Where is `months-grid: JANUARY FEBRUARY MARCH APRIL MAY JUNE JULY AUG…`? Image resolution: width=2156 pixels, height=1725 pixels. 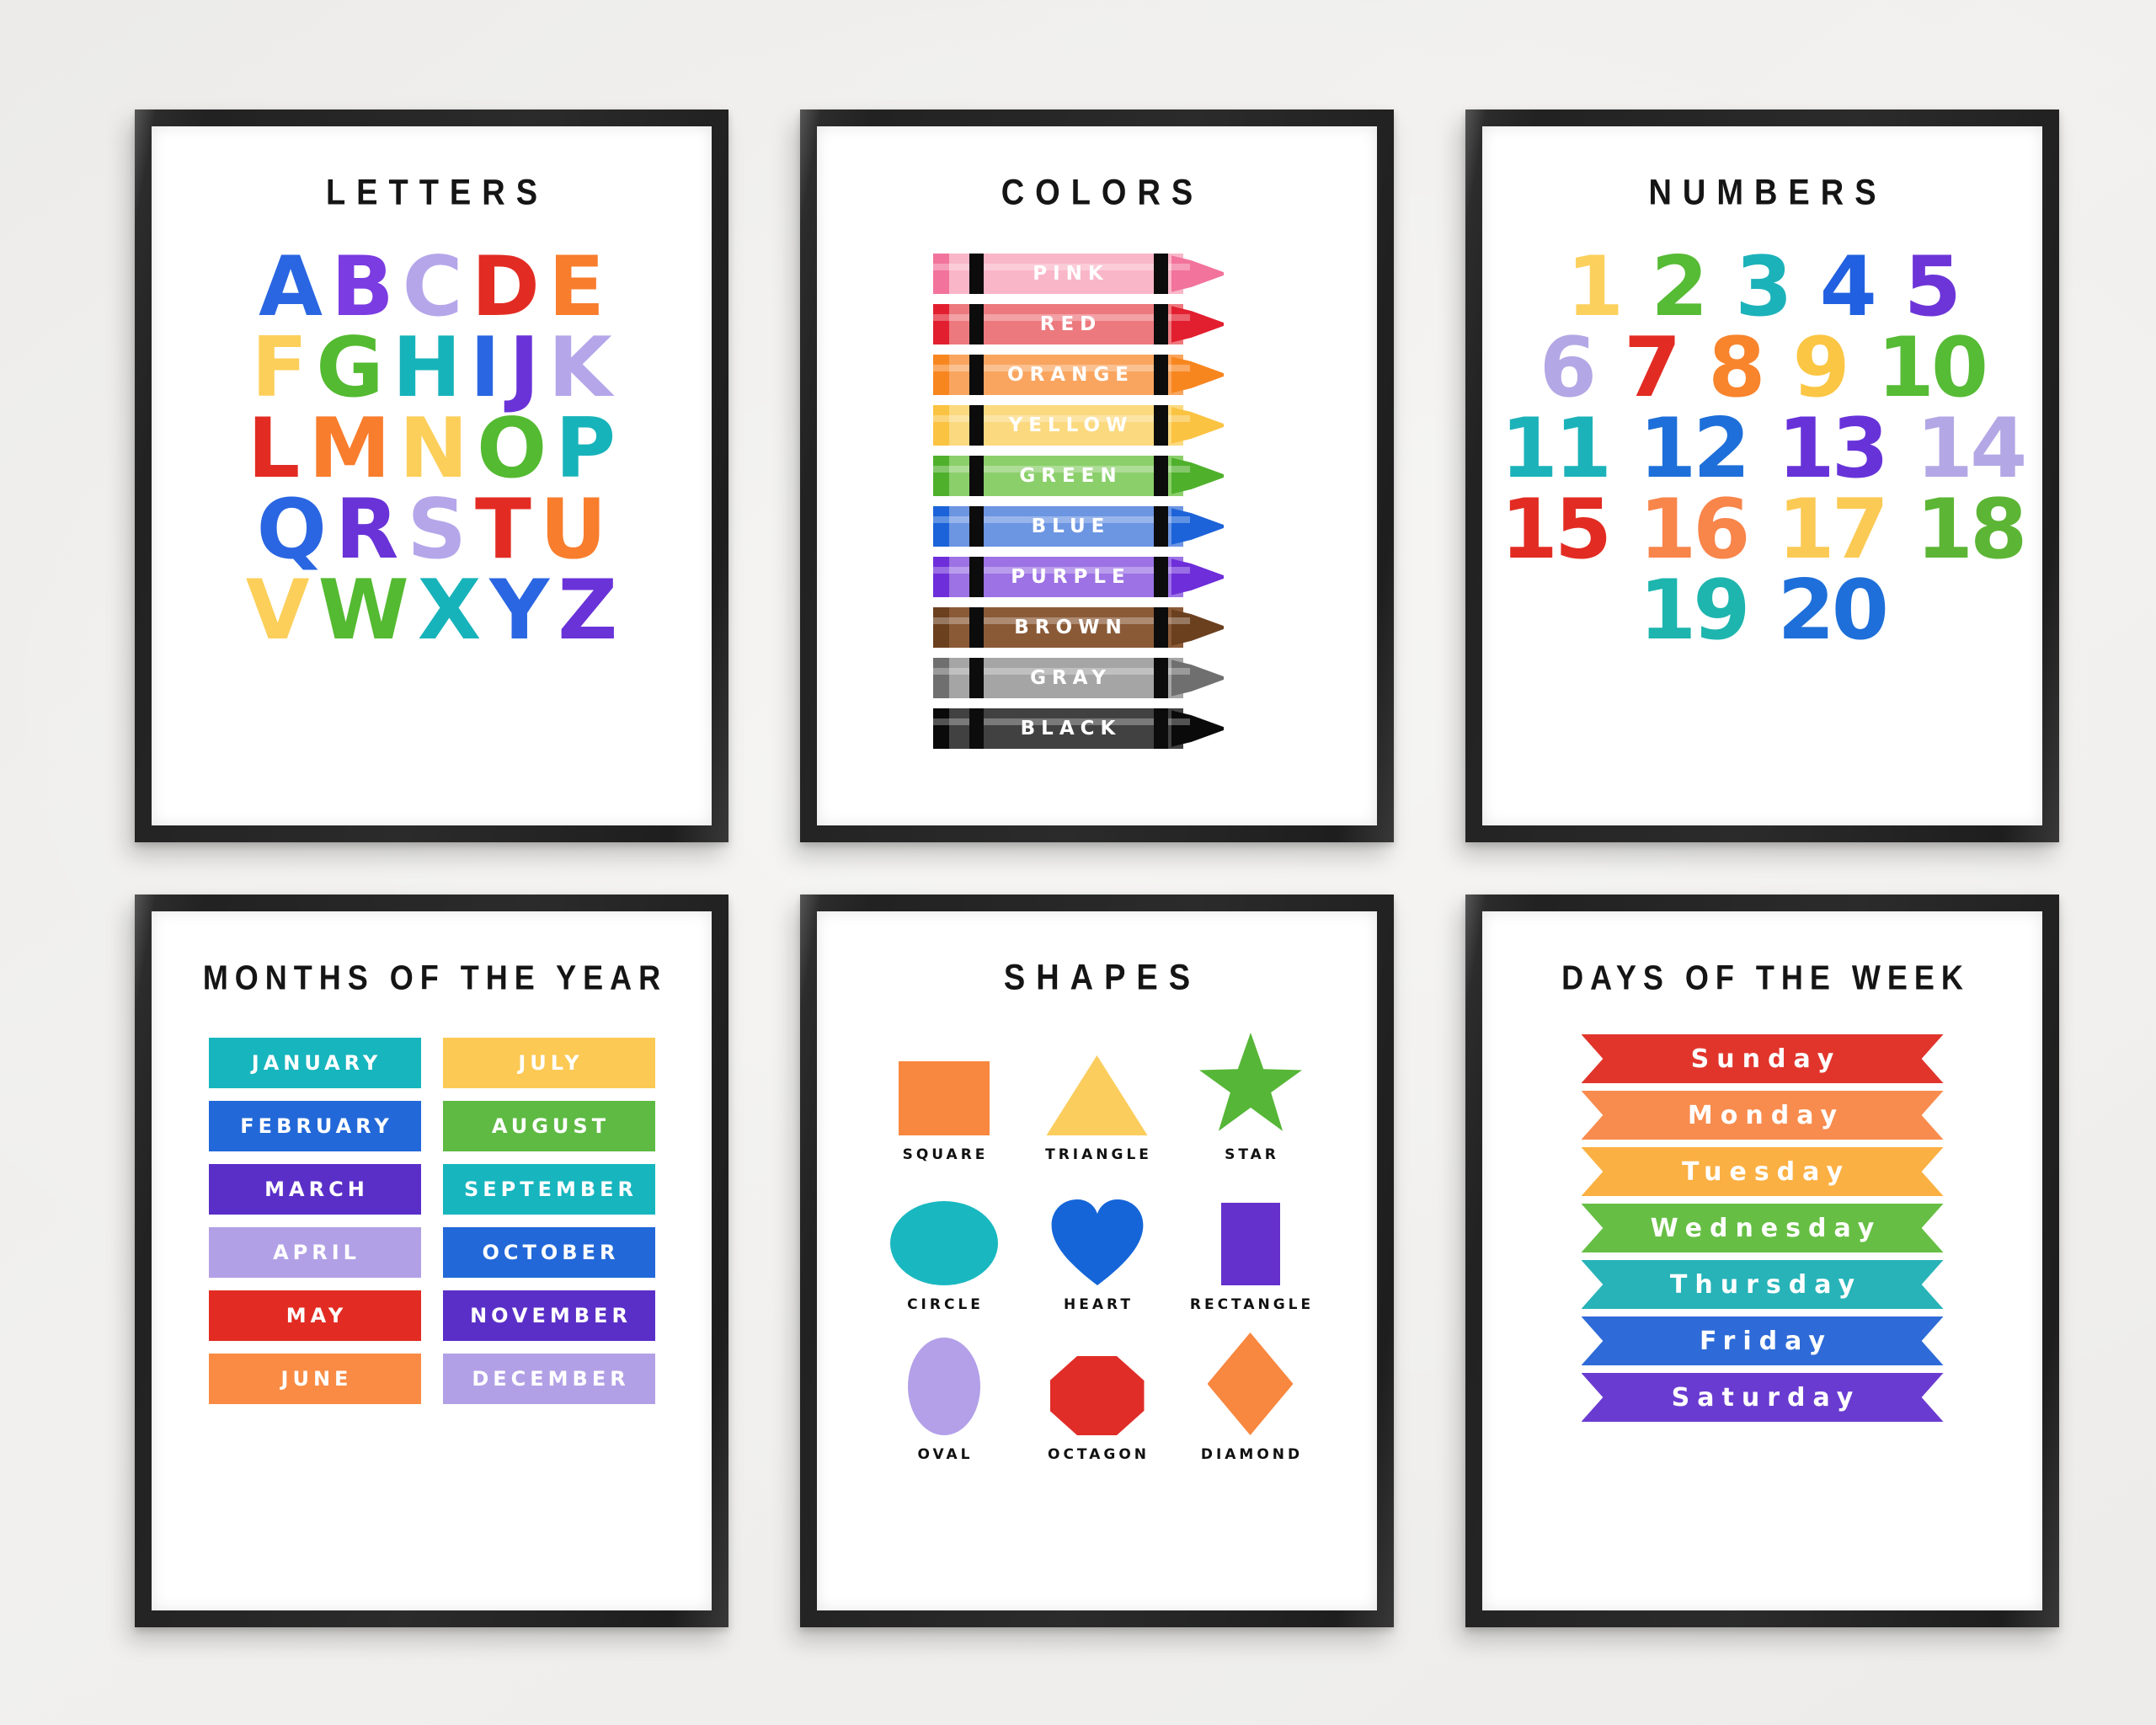
months-grid: JANUARY FEBRUARY MARCH APRIL MAY JUNE JULY AUG… is located at coordinates (431, 1221).